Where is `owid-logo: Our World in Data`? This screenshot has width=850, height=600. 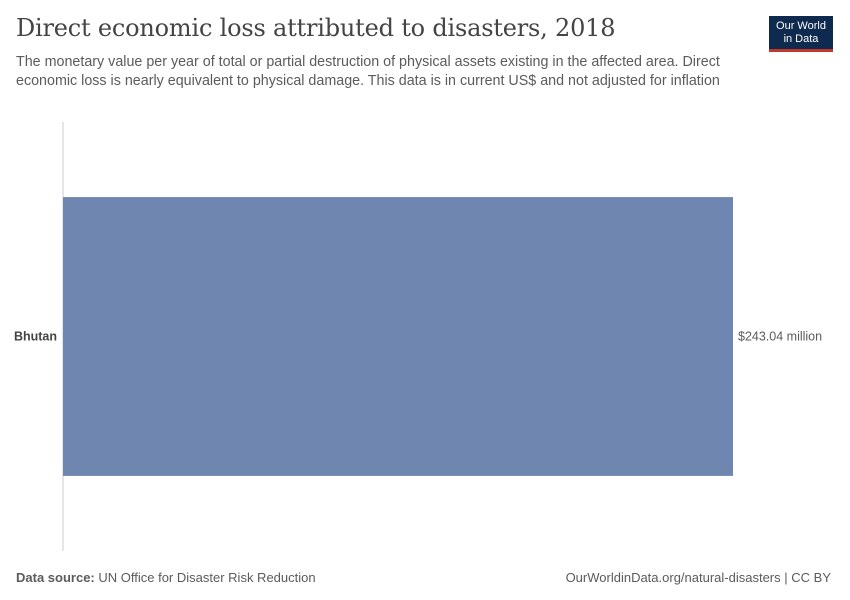
owid-logo: Our World in Data is located at coordinates (801, 34).